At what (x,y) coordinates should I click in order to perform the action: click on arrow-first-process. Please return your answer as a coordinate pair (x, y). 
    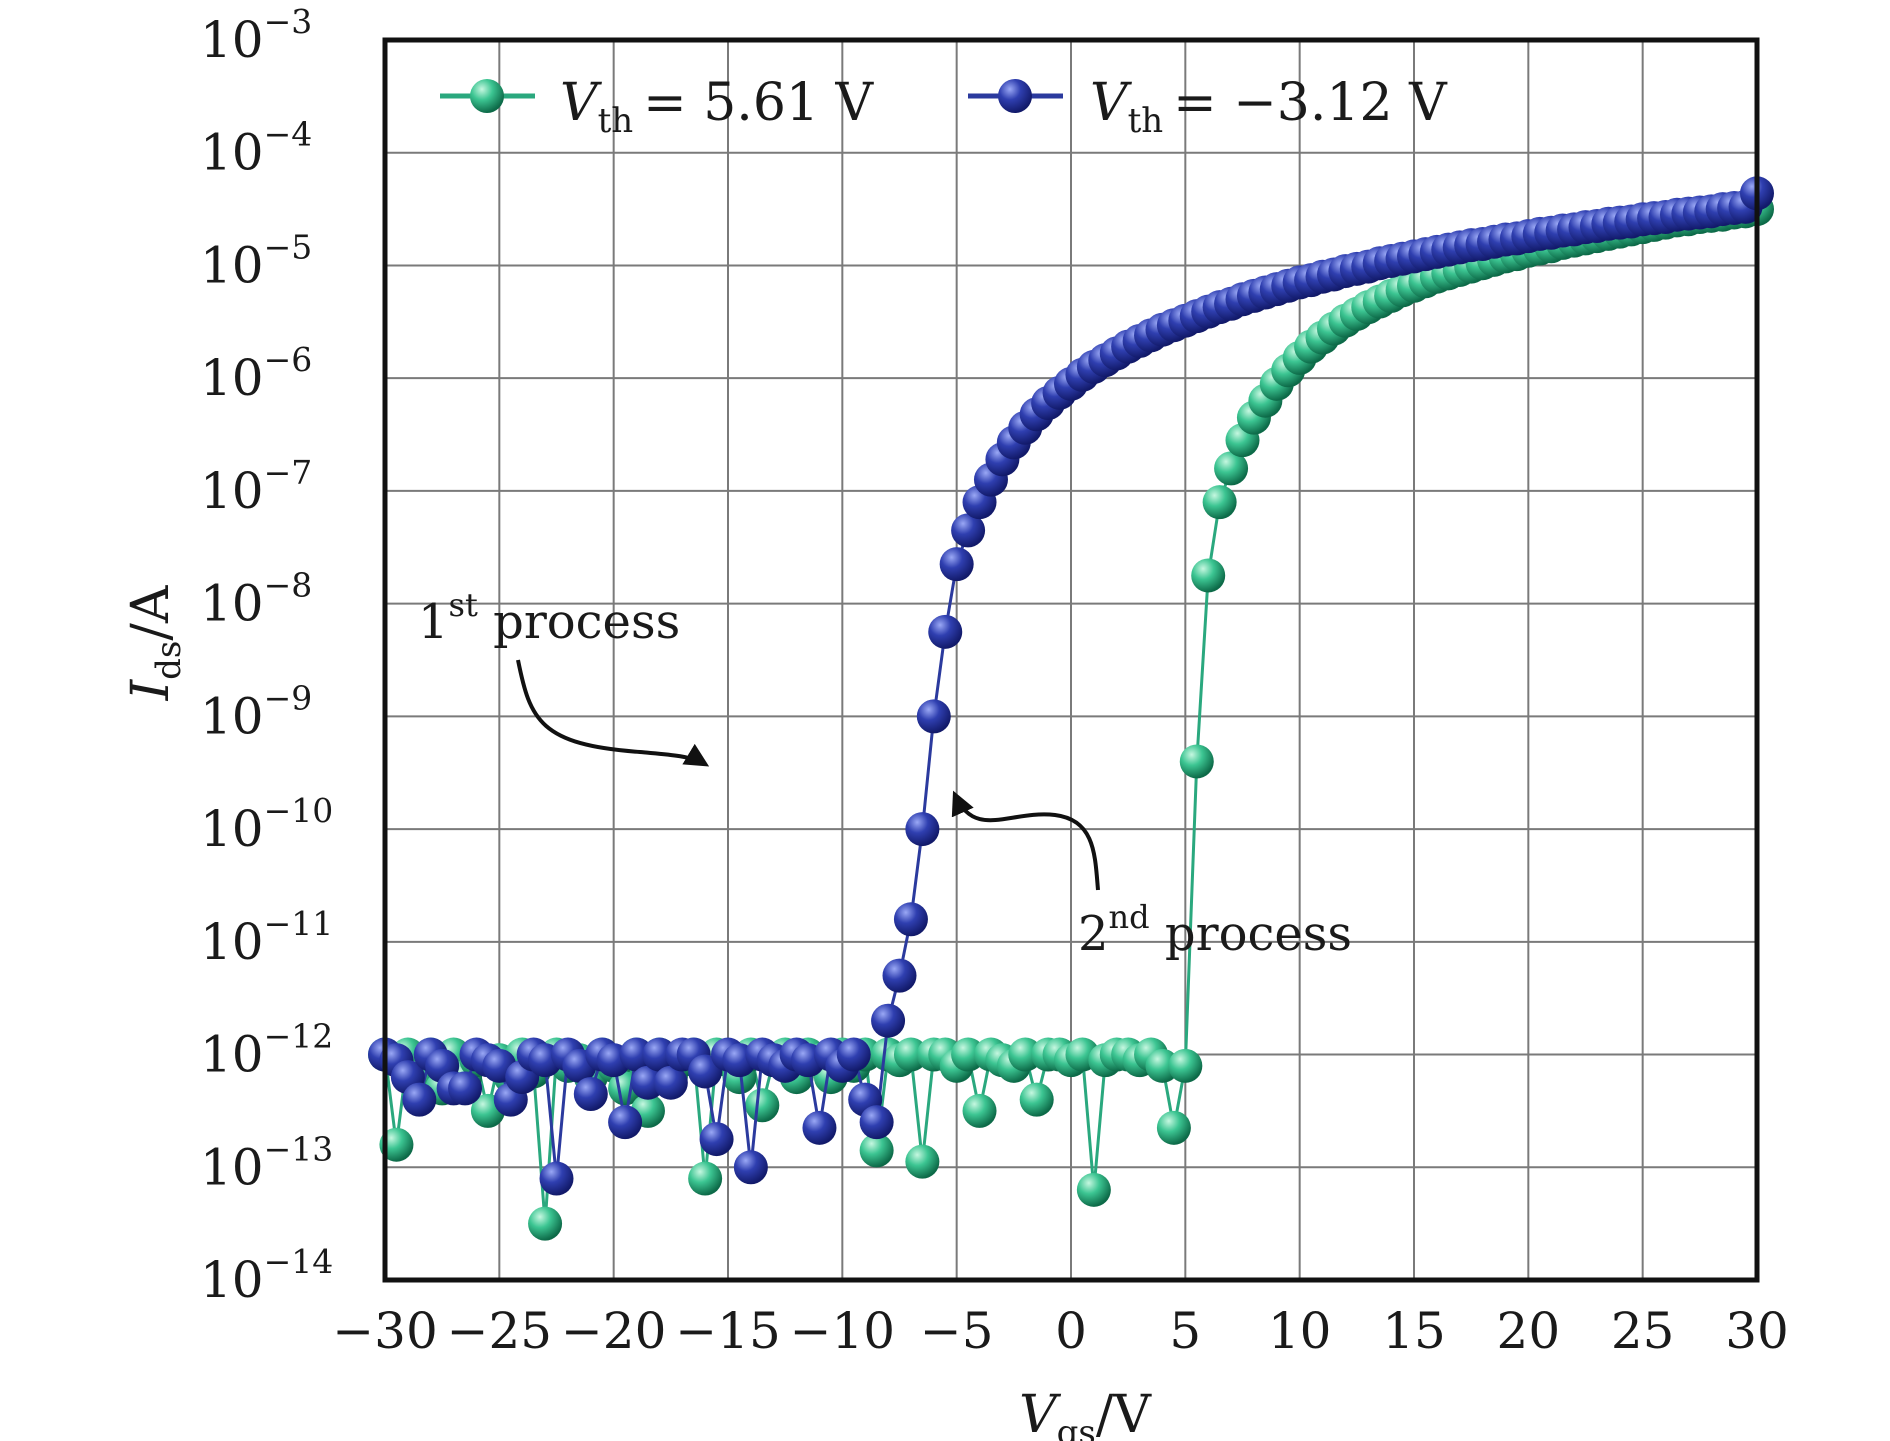
    Looking at the image, I should click on (613, 713).